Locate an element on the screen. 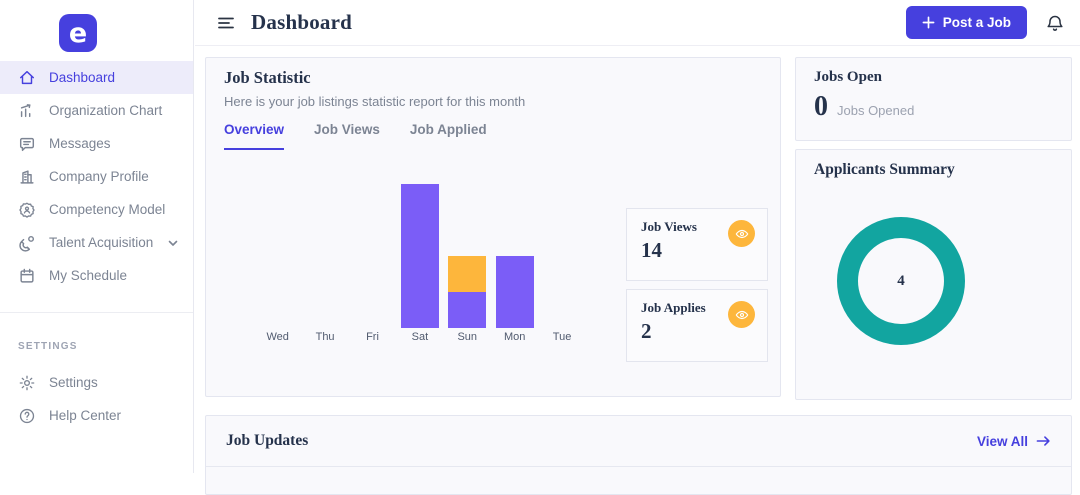 This screenshot has width=1080, height=495. sidebar-divider is located at coordinates (96, 312).